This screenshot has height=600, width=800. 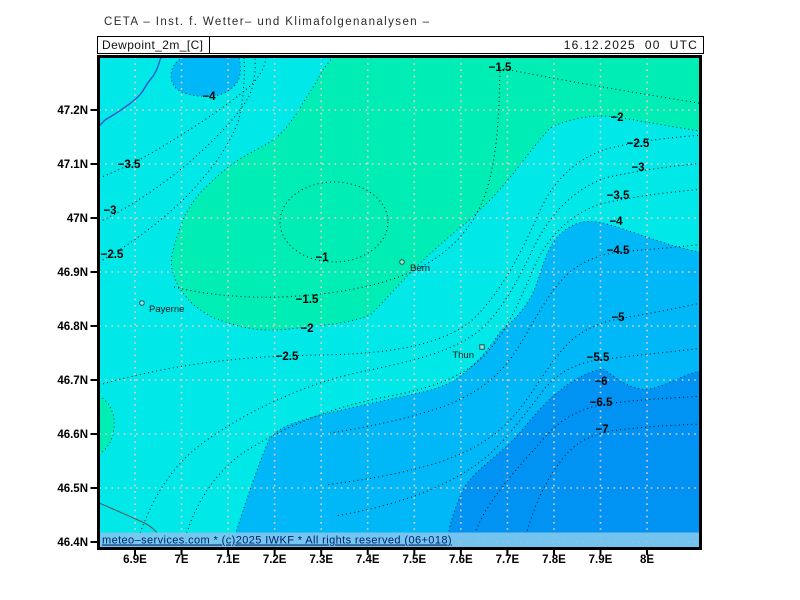 I want to click on city-label: Thun, so click(x=463, y=355).